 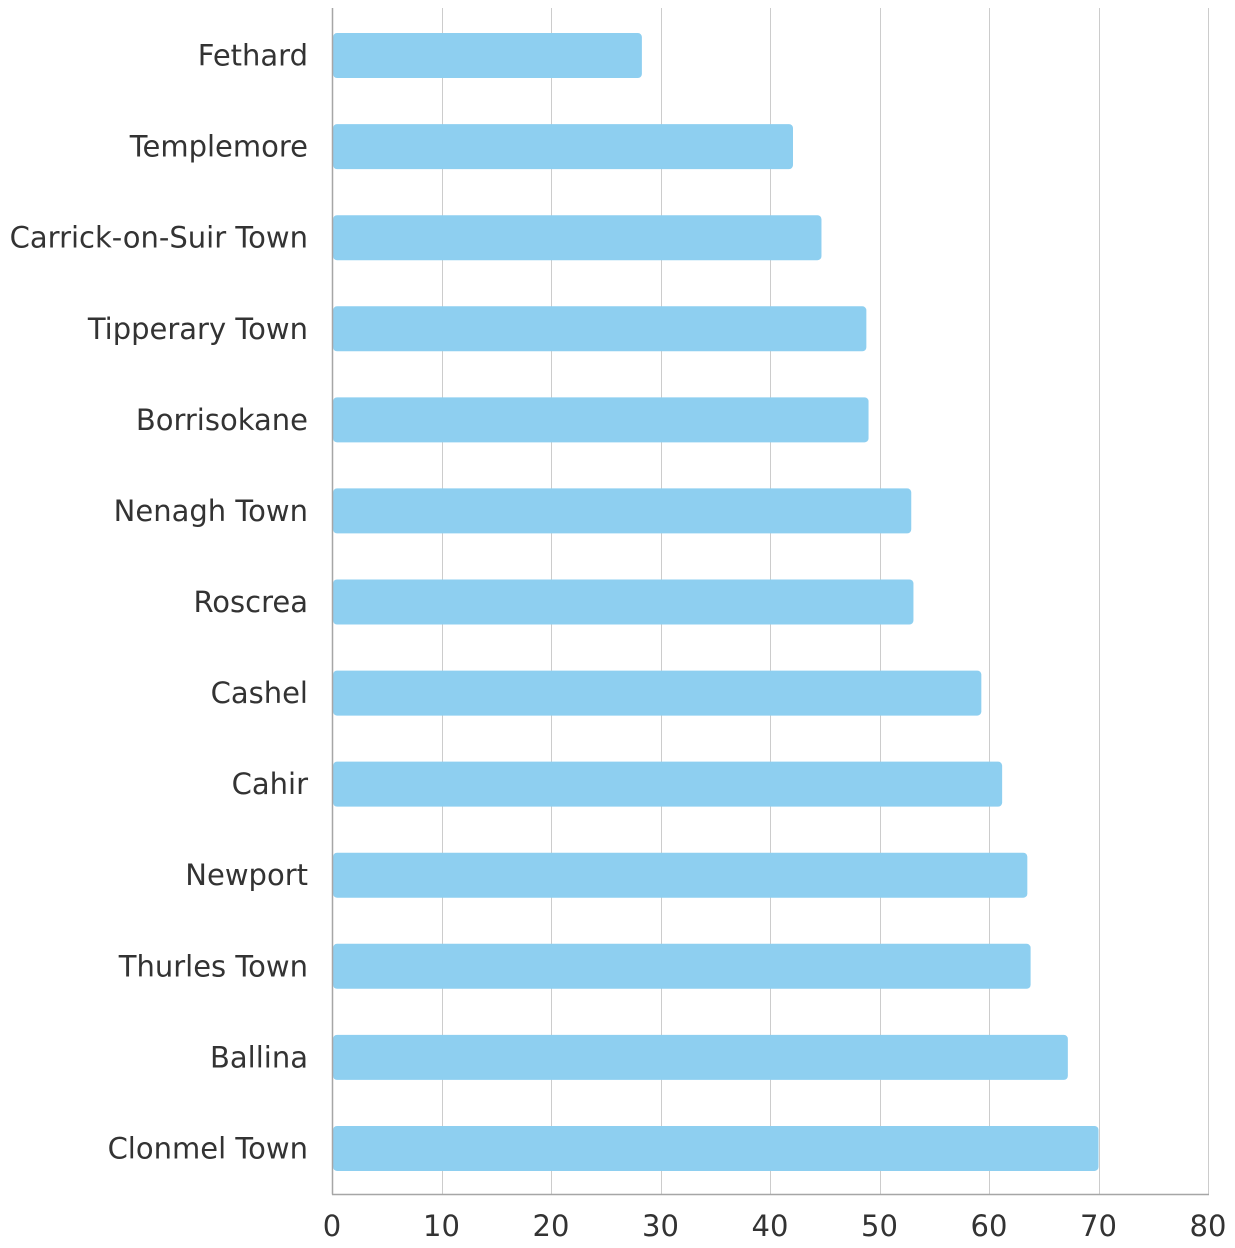 I want to click on x-tick-labels: 0 10 20 30 40 50 60 70 80, so click(x=775, y=1226).